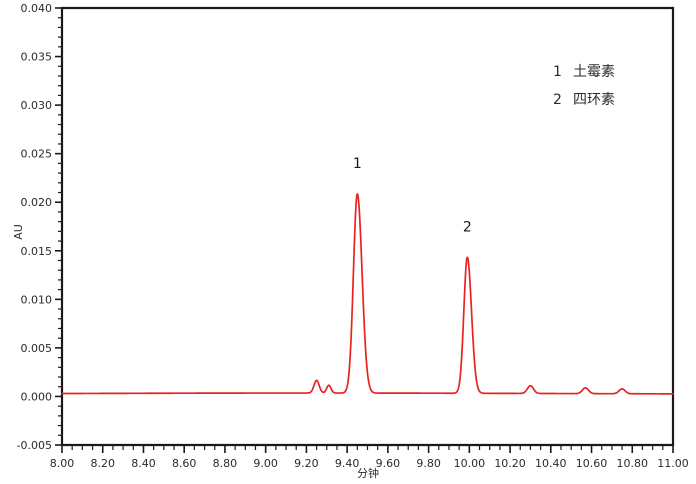 The image size is (696, 484). What do you see at coordinates (673, 463) in the screenshot?
I see `x-tick-label: 11.00` at bounding box center [673, 463].